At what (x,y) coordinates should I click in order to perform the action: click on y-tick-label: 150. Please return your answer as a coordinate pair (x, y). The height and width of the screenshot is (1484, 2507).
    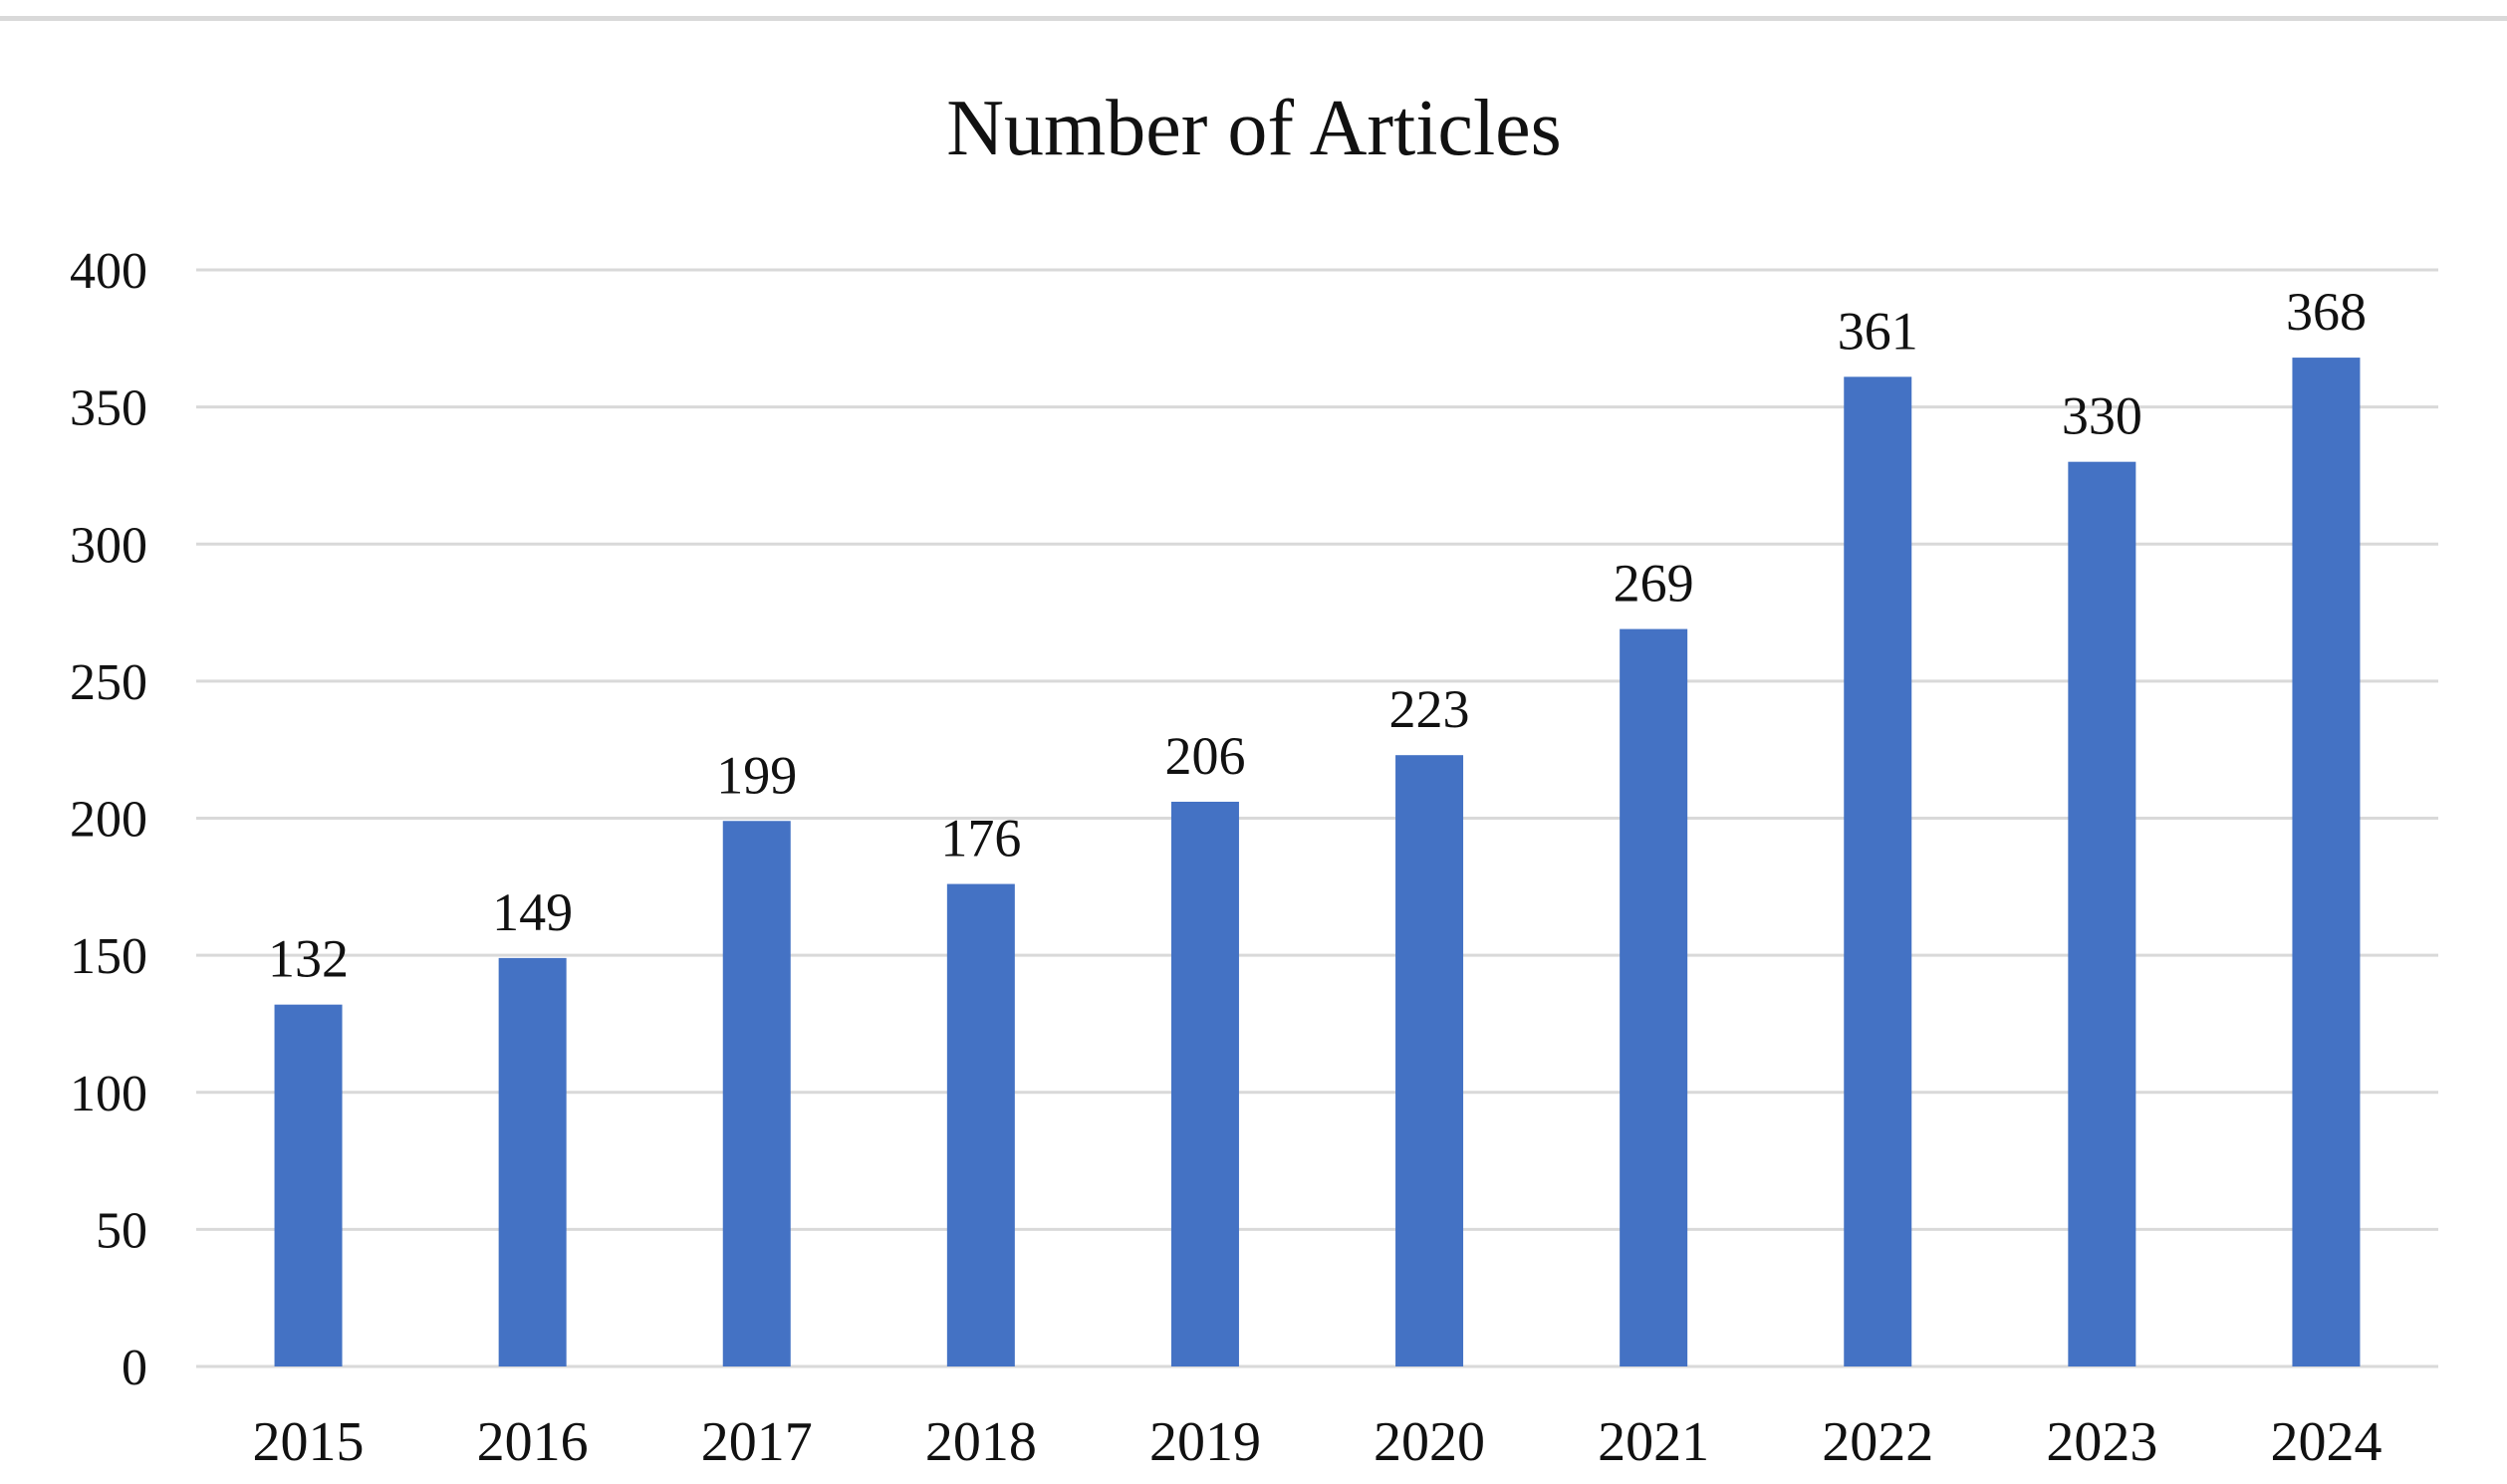
    Looking at the image, I should click on (108, 956).